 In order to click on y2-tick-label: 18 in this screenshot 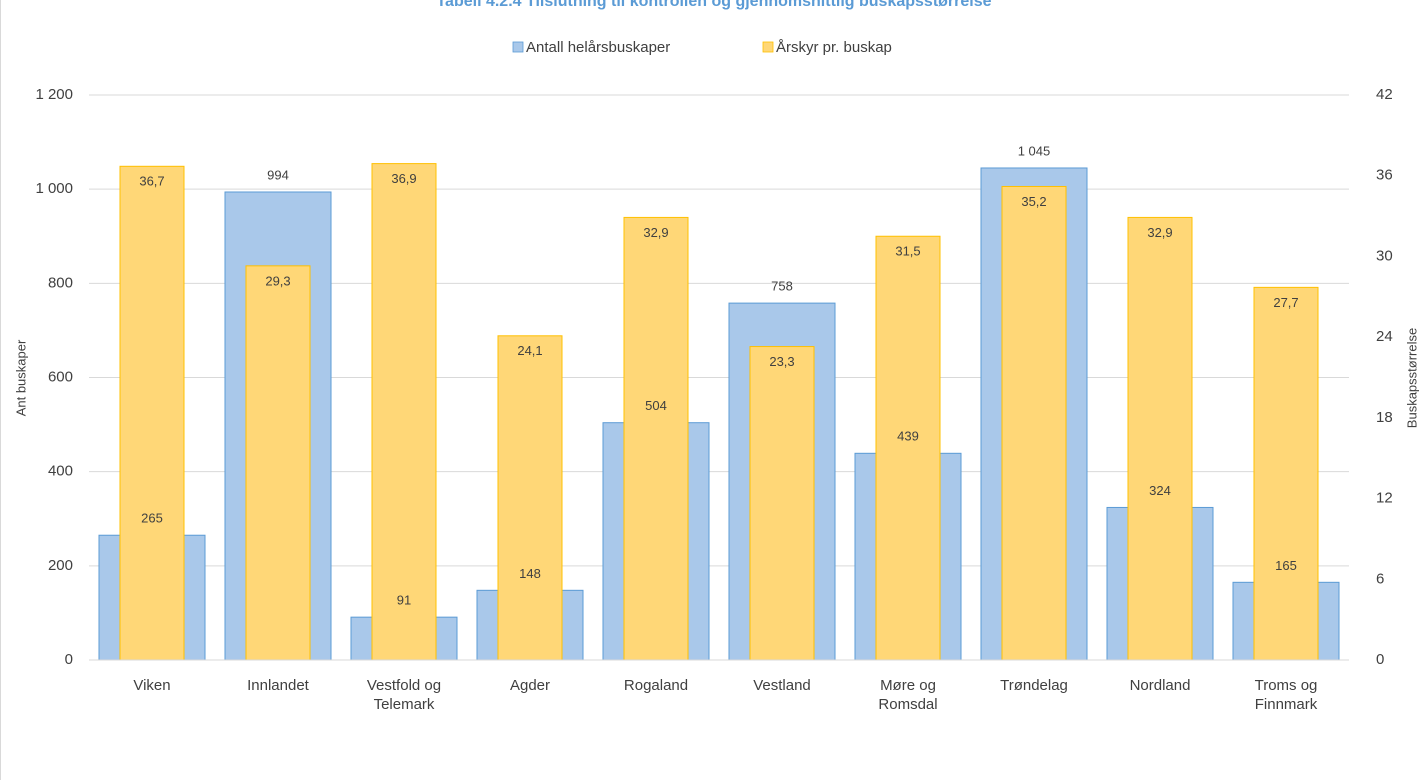, I will do `click(1384, 417)`.